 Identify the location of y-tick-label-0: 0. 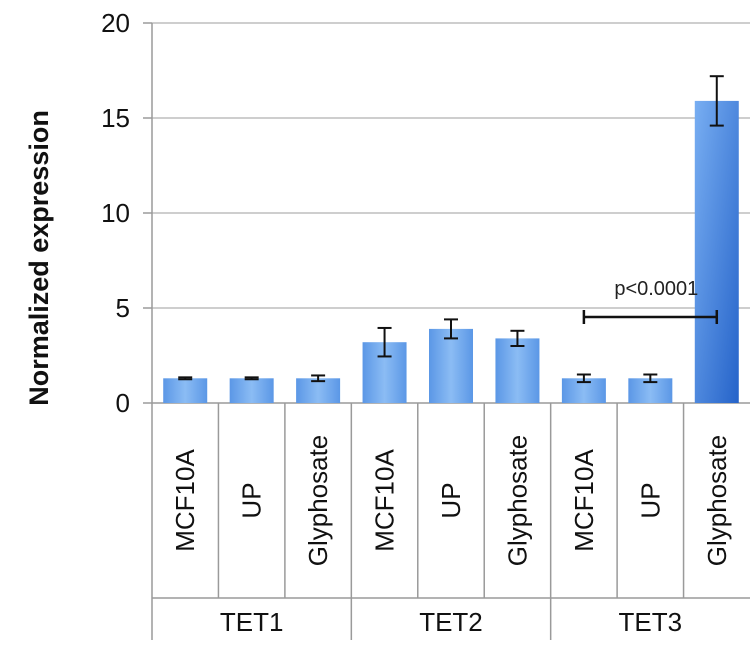
(123, 403).